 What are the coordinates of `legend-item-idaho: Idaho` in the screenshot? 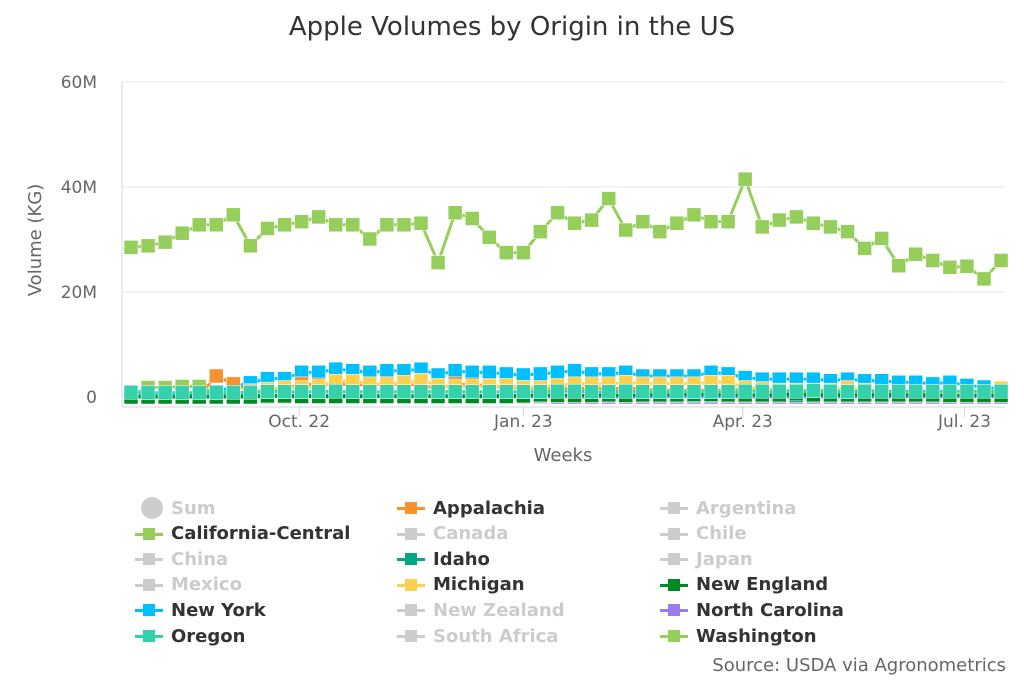 It's located at (443, 559).